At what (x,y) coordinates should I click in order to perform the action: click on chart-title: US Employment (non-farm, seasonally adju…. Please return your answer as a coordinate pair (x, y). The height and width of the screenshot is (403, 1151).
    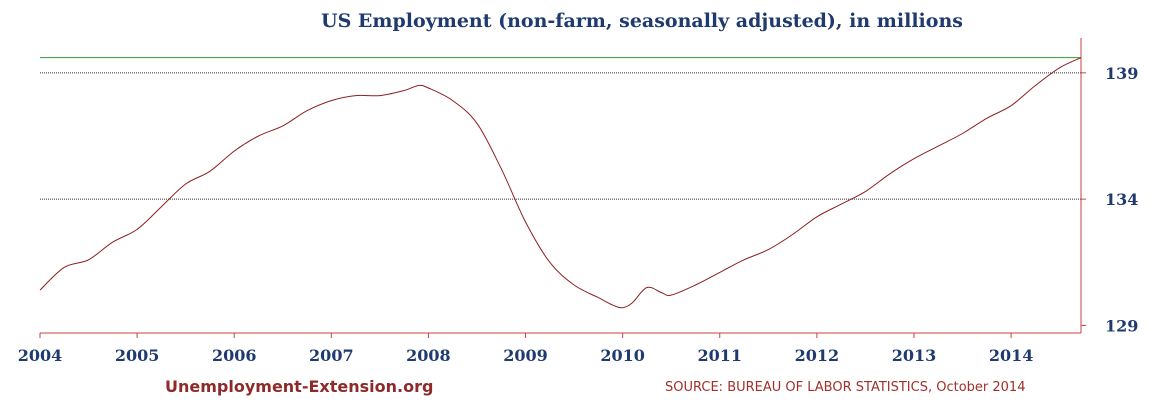
    Looking at the image, I should click on (642, 21).